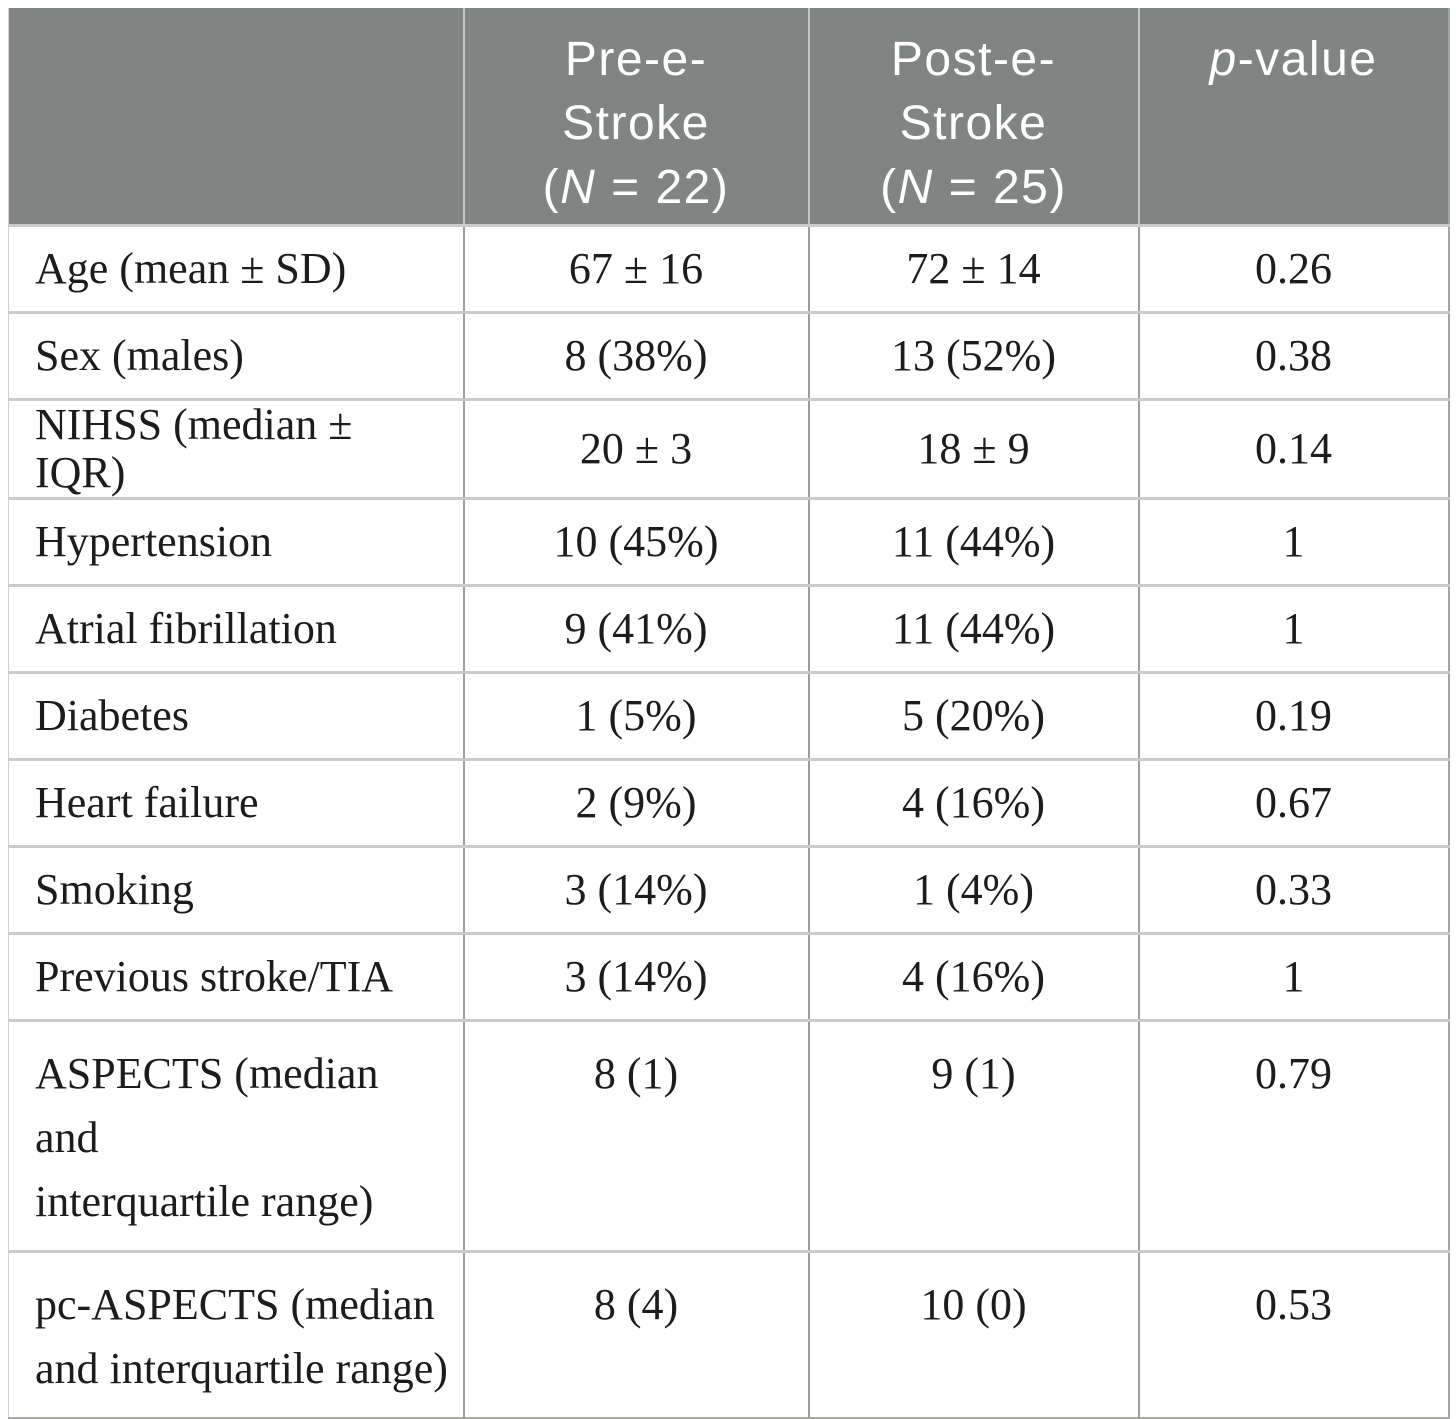  Describe the element at coordinates (635, 447) in the screenshot. I see `pre-value: 20 ± 3` at that location.